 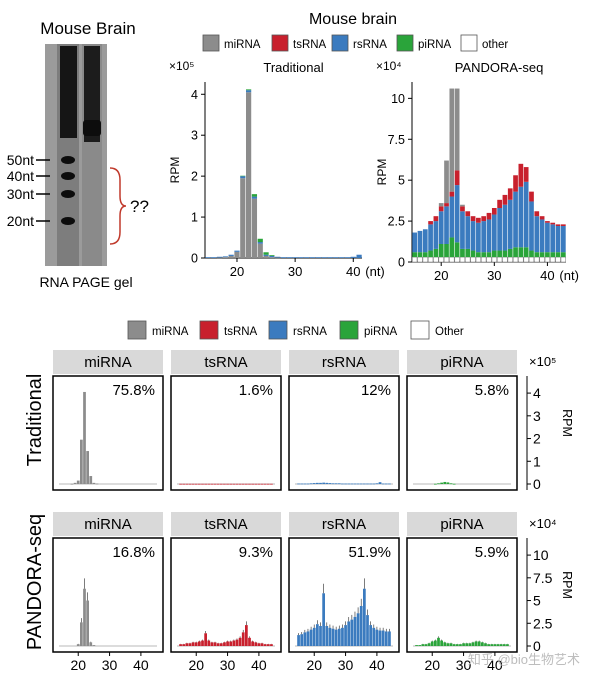 What do you see at coordinates (537, 601) in the screenshot?
I see `facet-ytick-label-pandora: 5` at bounding box center [537, 601].